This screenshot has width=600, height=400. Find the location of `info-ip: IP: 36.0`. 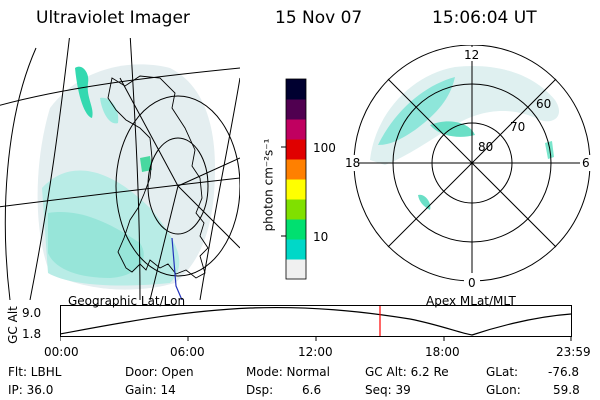

info-ip: IP: 36.0 is located at coordinates (31, 390).